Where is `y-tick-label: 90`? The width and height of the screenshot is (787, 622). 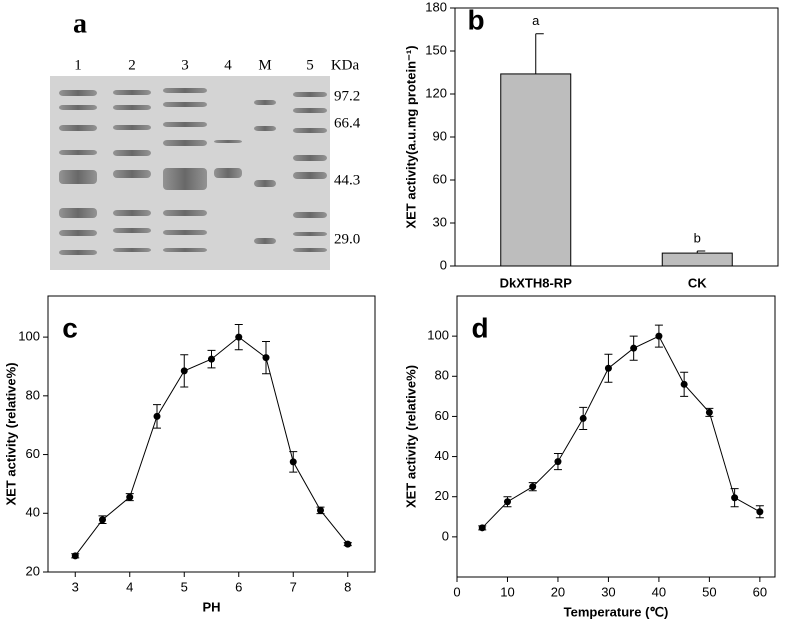 y-tick-label: 90 is located at coordinates (440, 135).